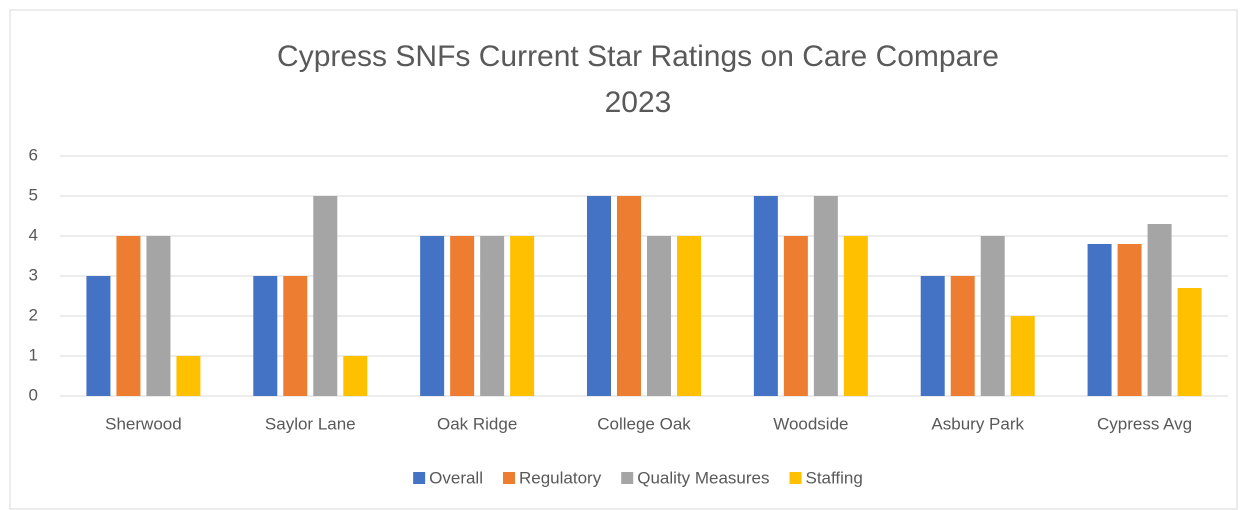  I want to click on x-tick-label: College Oak, so click(644, 423).